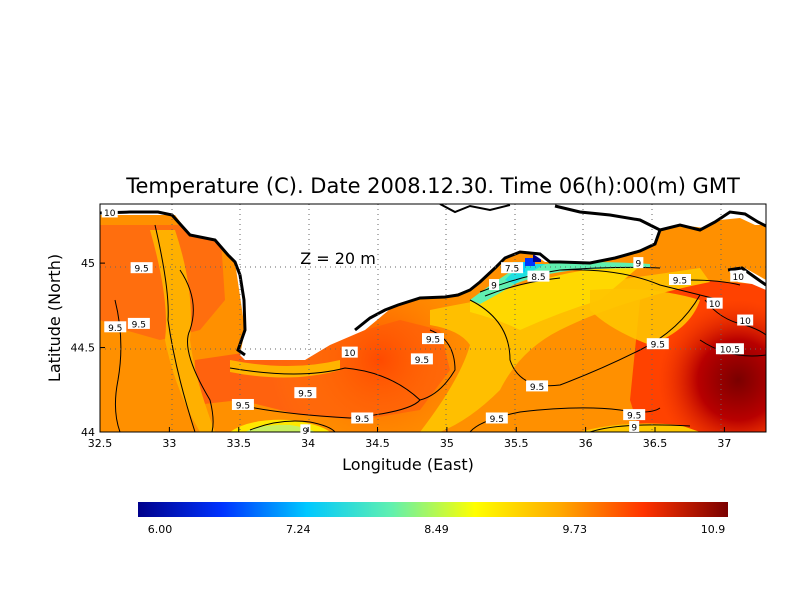 The height and width of the screenshot is (604, 800). What do you see at coordinates (655, 443) in the screenshot?
I see `x-tick-label: 36.5` at bounding box center [655, 443].